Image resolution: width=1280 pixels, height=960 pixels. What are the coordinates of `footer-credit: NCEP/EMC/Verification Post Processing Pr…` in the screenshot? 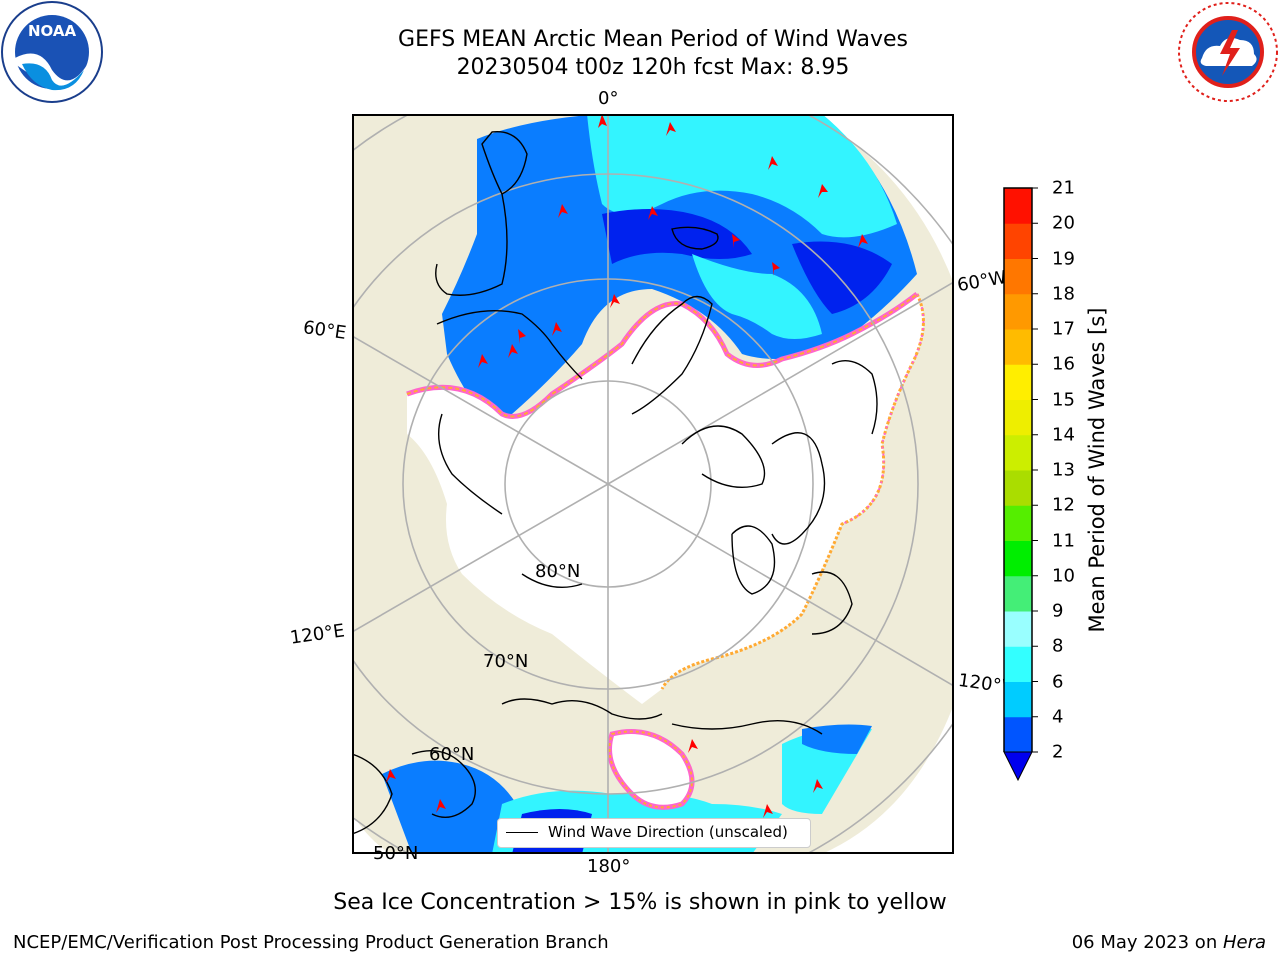 It's located at (311, 942).